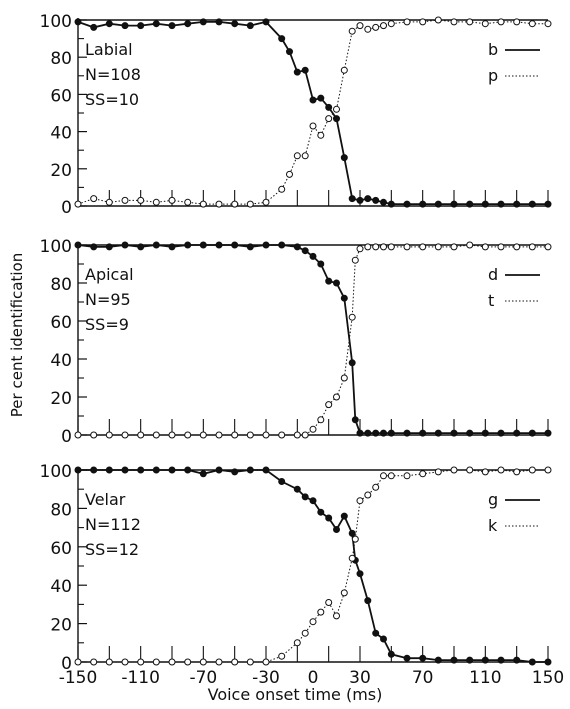 The image size is (570, 709). What do you see at coordinates (313, 678) in the screenshot?
I see `x-tick-label: 0` at bounding box center [313, 678].